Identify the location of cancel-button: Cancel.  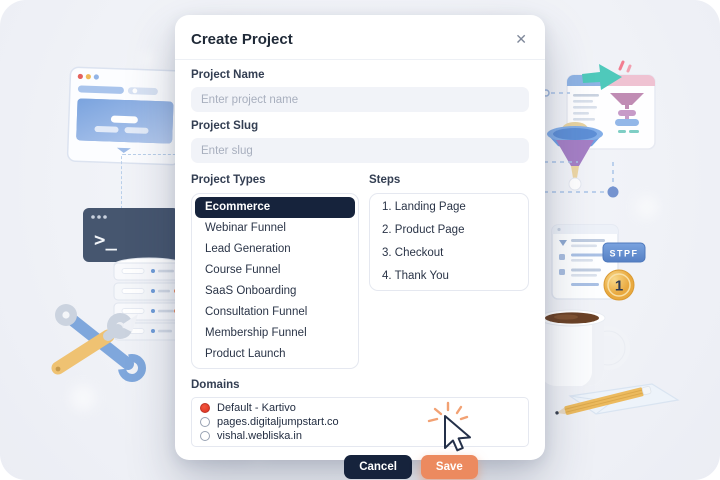
(378, 467).